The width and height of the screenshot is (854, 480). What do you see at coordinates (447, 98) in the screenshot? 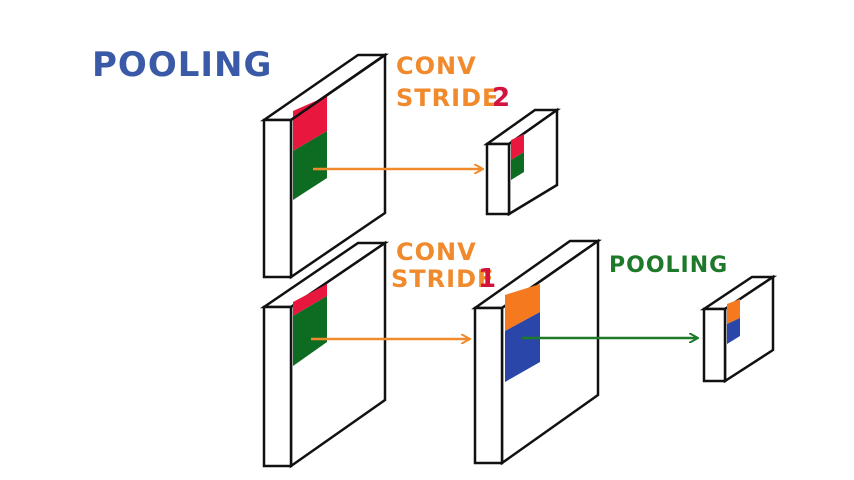
I see `label-stride-top: STRIDE` at bounding box center [447, 98].